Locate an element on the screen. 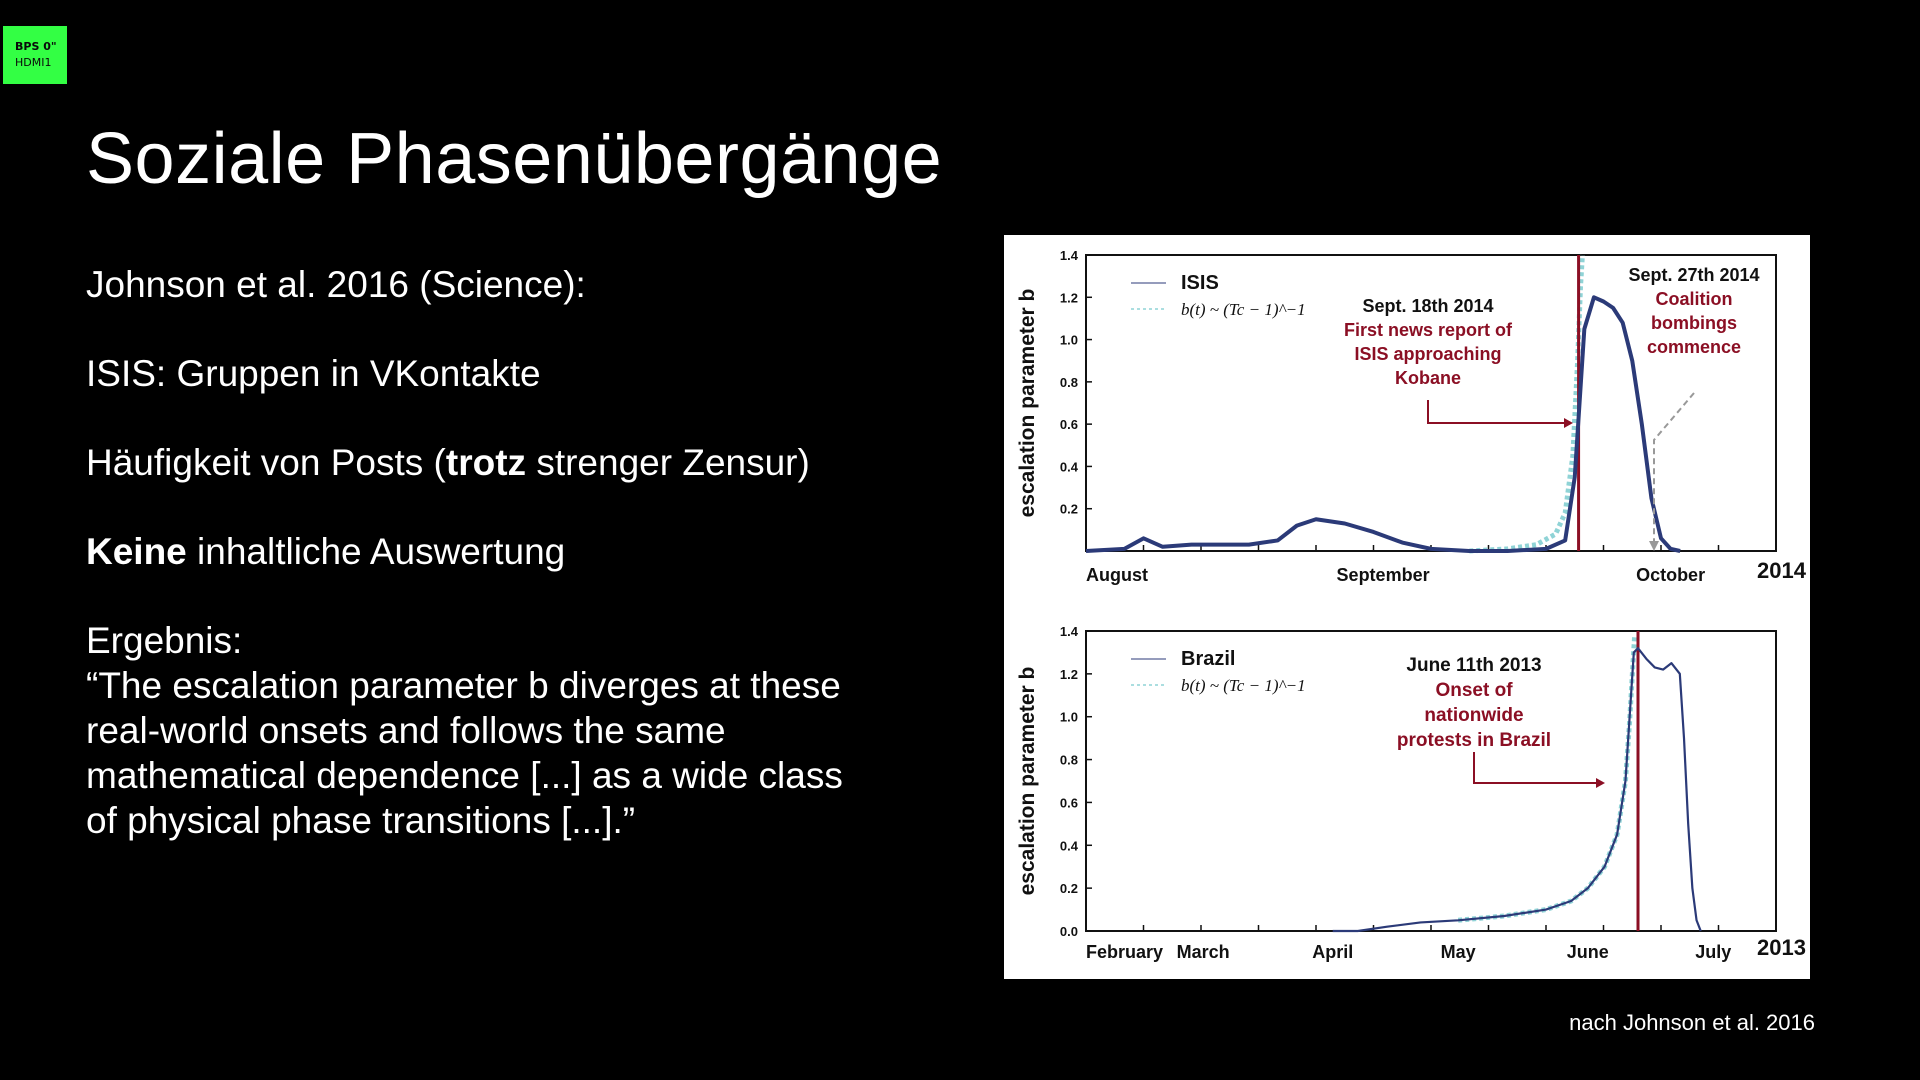 The width and height of the screenshot is (1920, 1080). chart2-x-tick-label: May is located at coordinates (1458, 952).